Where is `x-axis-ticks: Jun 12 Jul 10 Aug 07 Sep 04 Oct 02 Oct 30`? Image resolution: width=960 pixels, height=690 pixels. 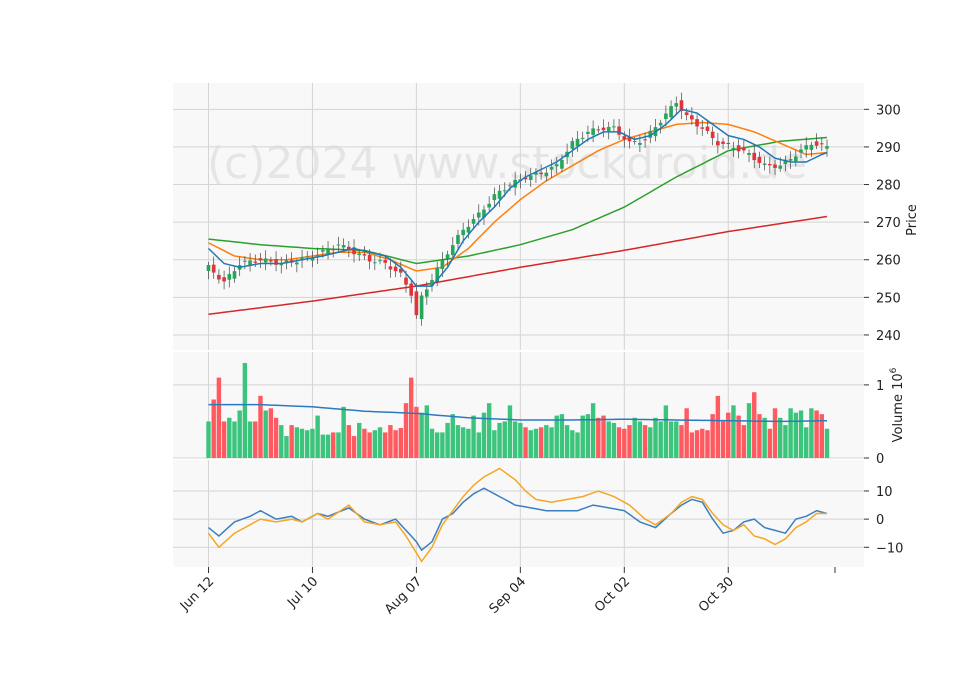
x-axis-ticks: Jun 12 Jul 10 Aug 07 Sep 04 Oct 02 Oct 30 is located at coordinates (506, 592).